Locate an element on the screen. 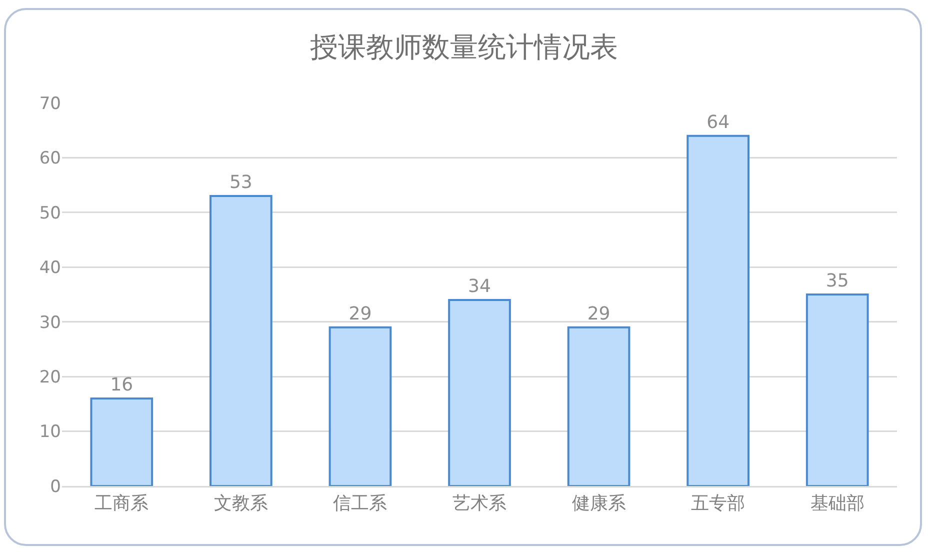 The width and height of the screenshot is (928, 552). y-tick-label: 10 is located at coordinates (50, 432).